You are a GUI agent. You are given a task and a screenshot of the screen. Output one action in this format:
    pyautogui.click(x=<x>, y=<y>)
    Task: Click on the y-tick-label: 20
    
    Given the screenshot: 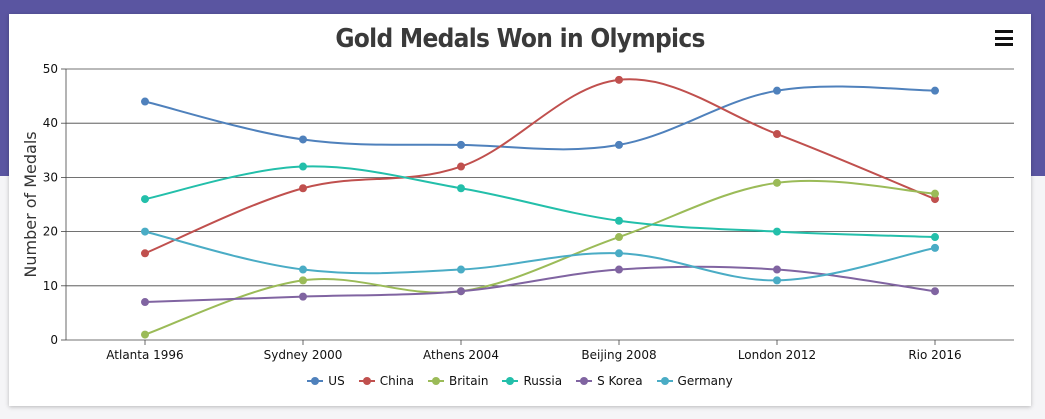 What is the action you would take?
    pyautogui.click(x=50, y=232)
    